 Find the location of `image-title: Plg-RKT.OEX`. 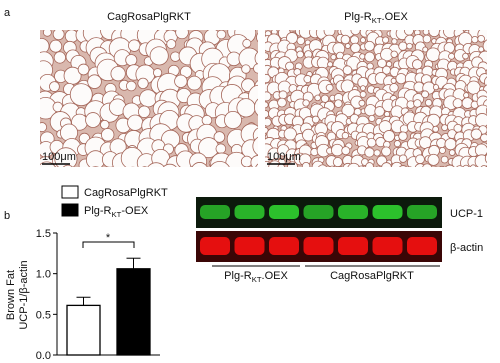

image-title: Plg-RKT.OEX is located at coordinates (376, 18).